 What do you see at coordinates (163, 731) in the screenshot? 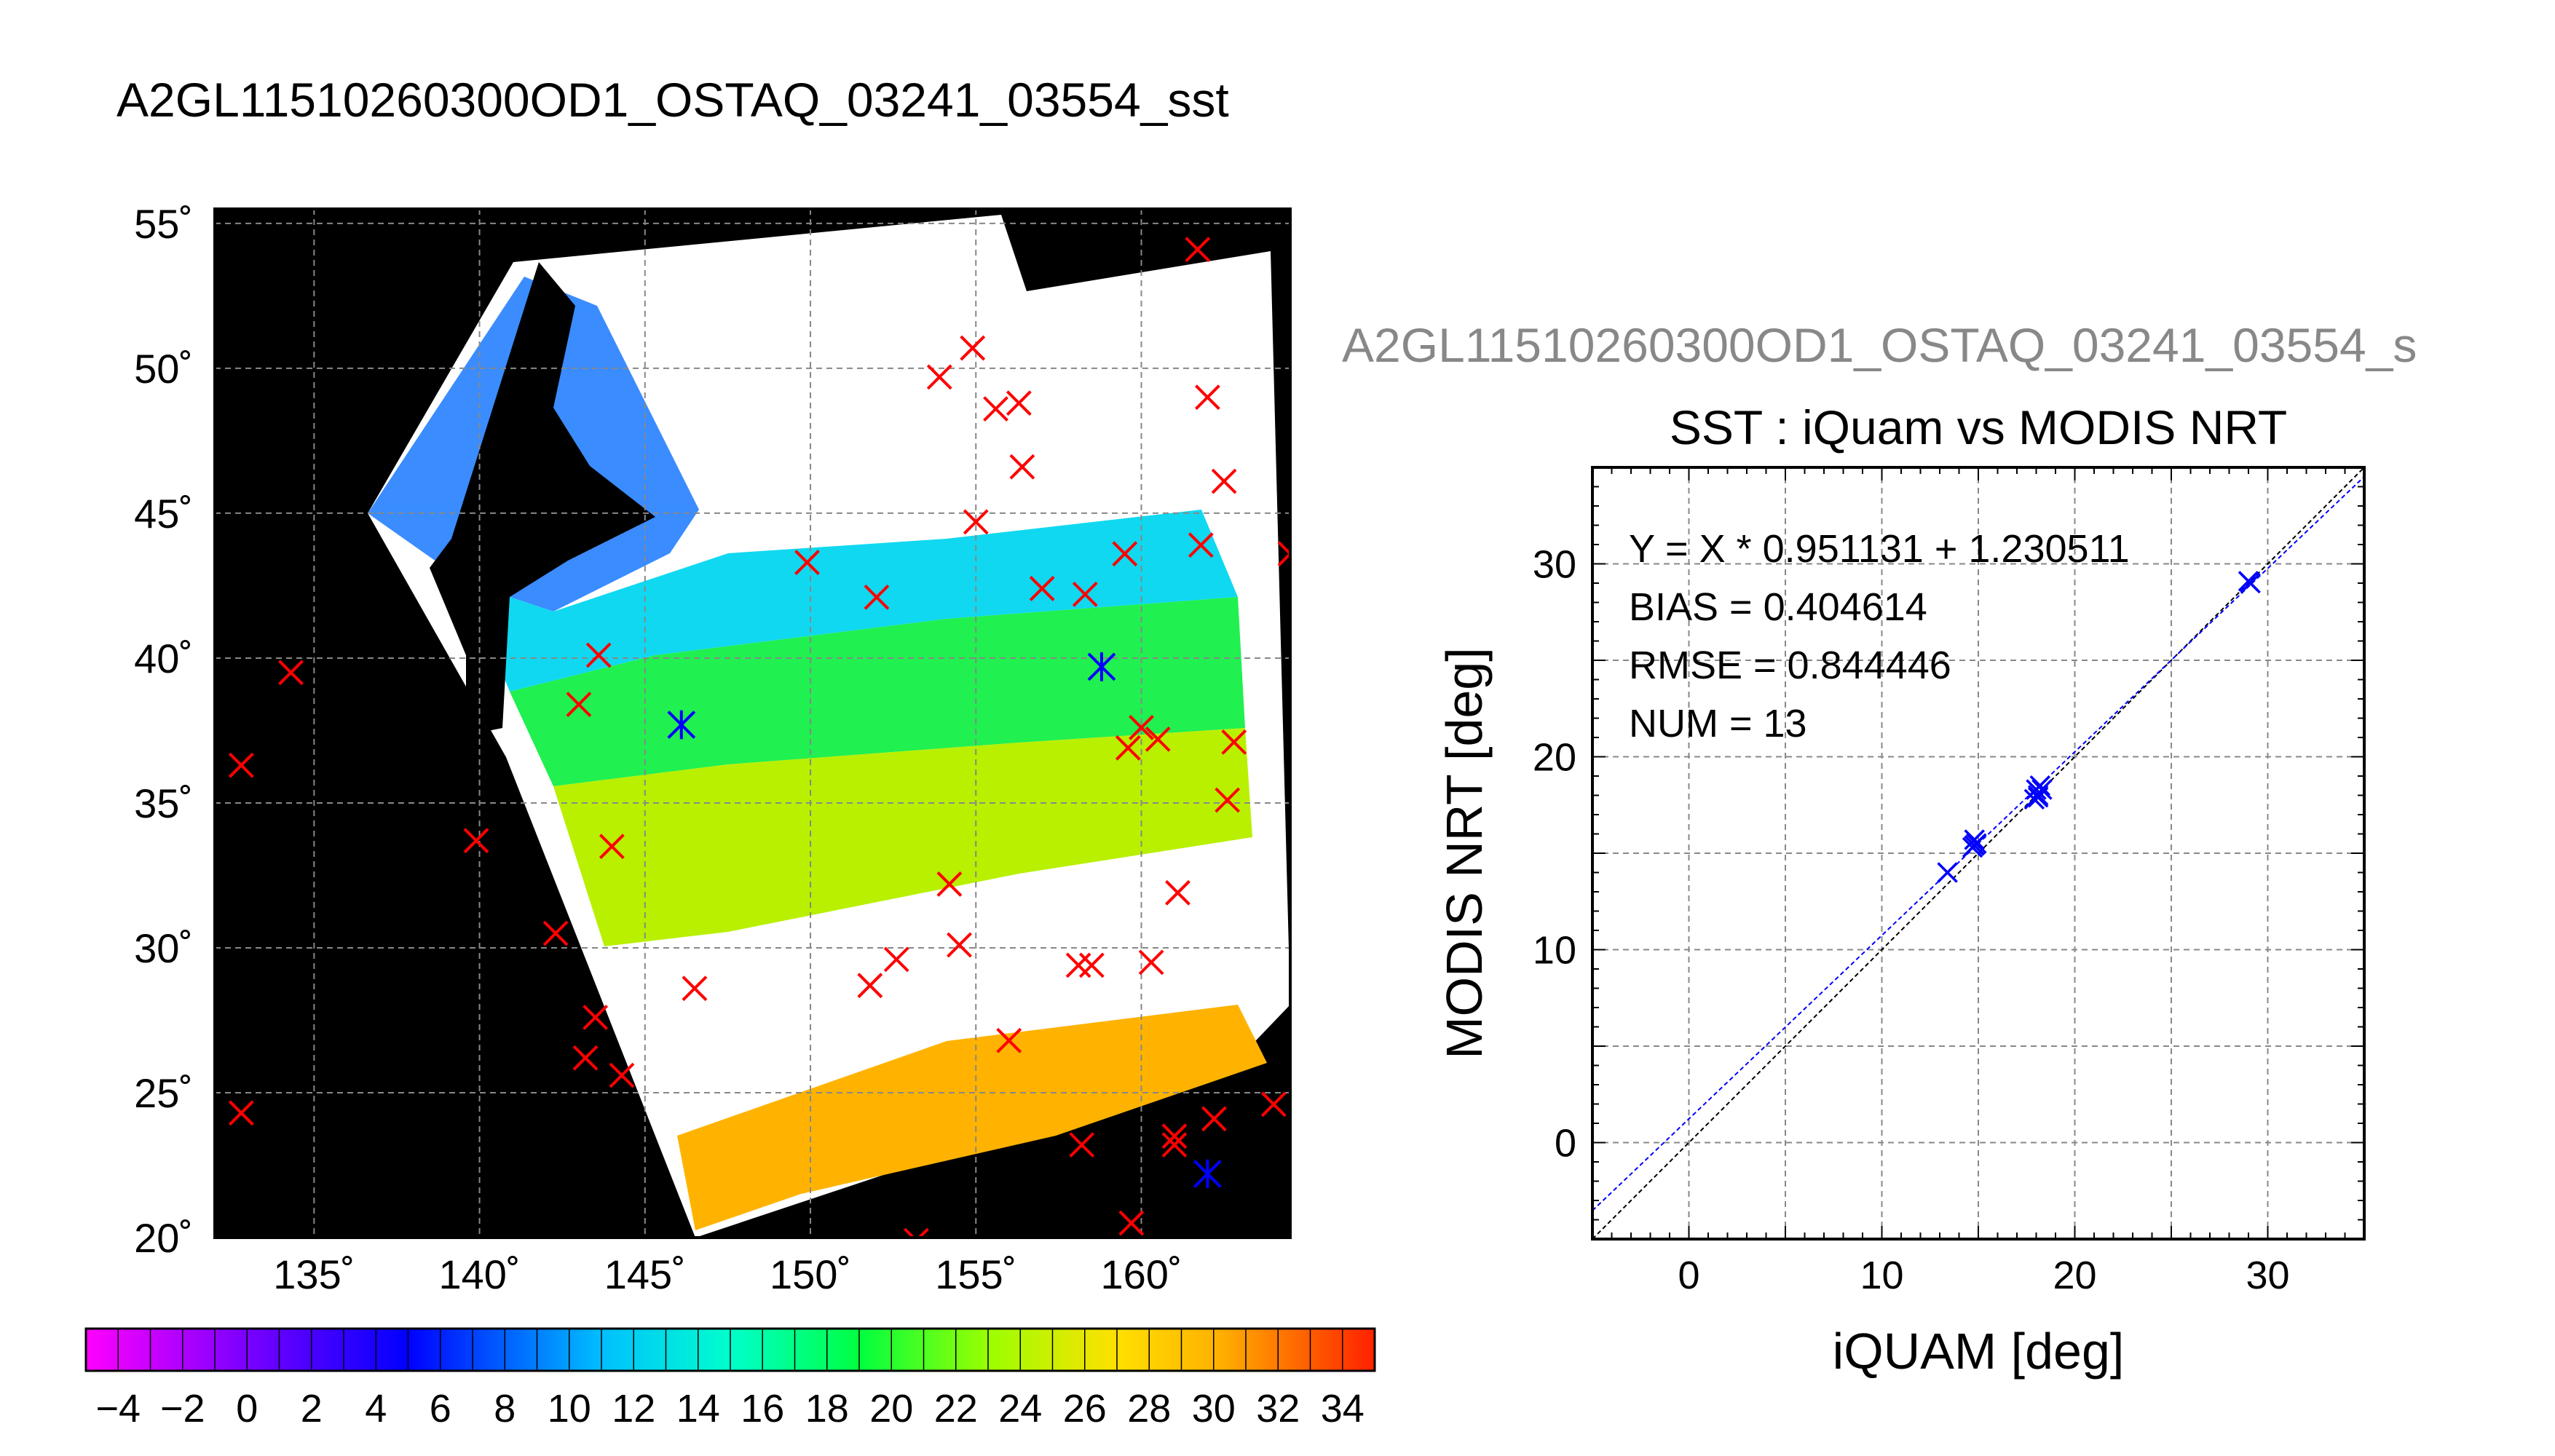
I see `map-lat-labels: 55˚ 50˚ 45˚ 40˚ 35˚ 30˚ 25˚ 20˚` at bounding box center [163, 731].